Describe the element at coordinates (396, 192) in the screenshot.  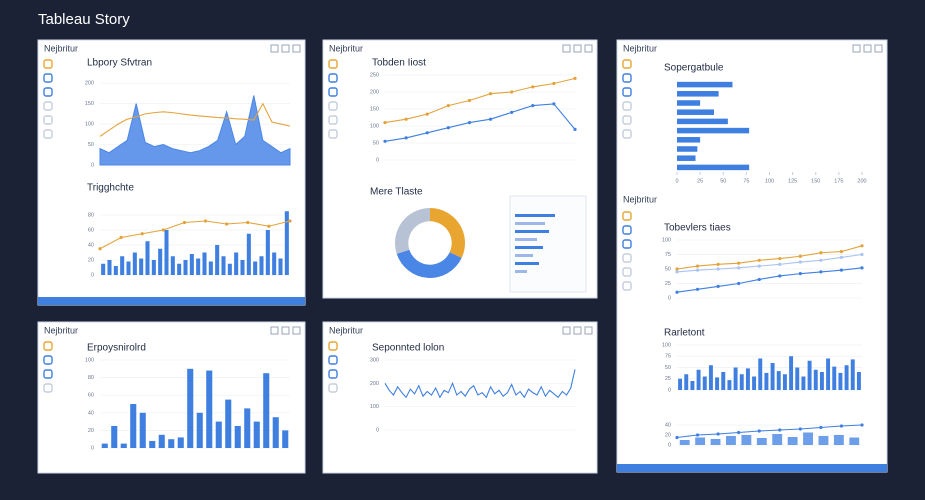
I see `chart-title: Mere Tlaste` at that location.